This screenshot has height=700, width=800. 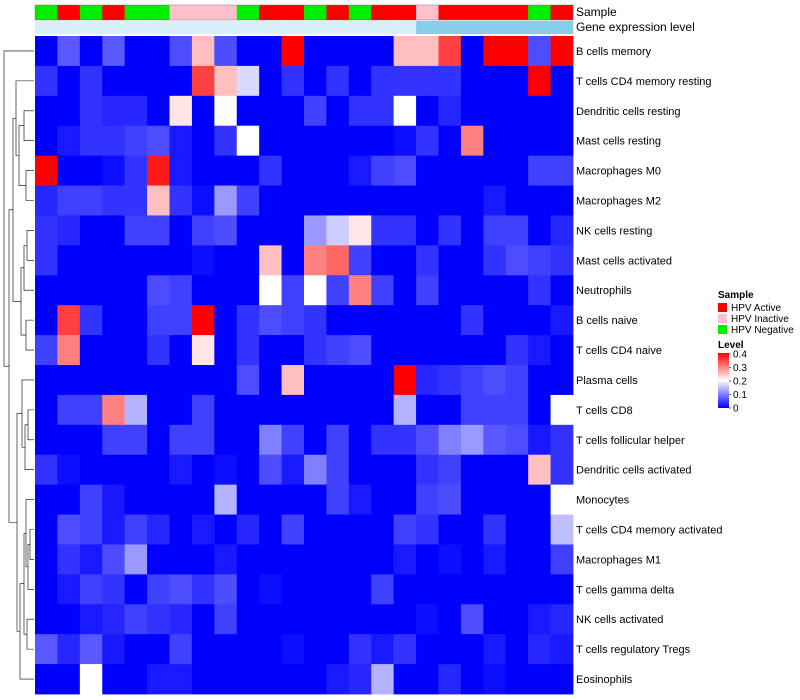 What do you see at coordinates (740, 355) in the screenshot?
I see `level-tick-label: 0.4` at bounding box center [740, 355].